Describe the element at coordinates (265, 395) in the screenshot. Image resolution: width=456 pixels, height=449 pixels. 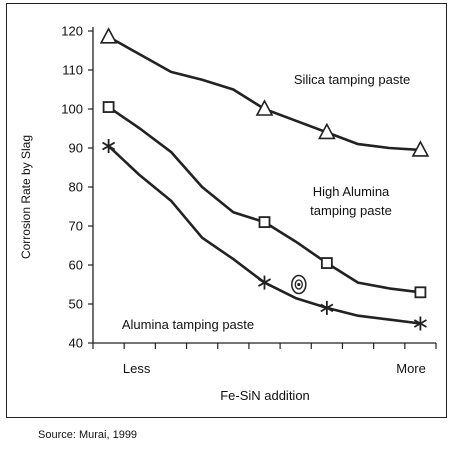
I see `x-axis-title: Fe-SiN addition` at that location.